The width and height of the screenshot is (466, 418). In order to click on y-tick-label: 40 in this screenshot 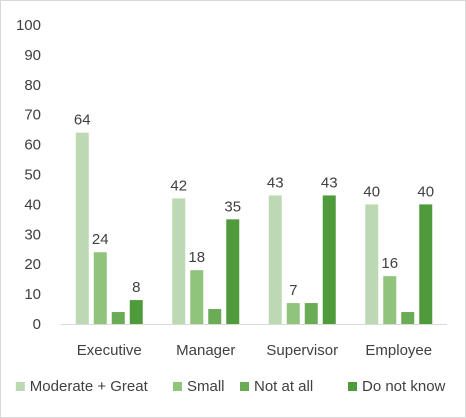, I will do `click(32, 204)`.